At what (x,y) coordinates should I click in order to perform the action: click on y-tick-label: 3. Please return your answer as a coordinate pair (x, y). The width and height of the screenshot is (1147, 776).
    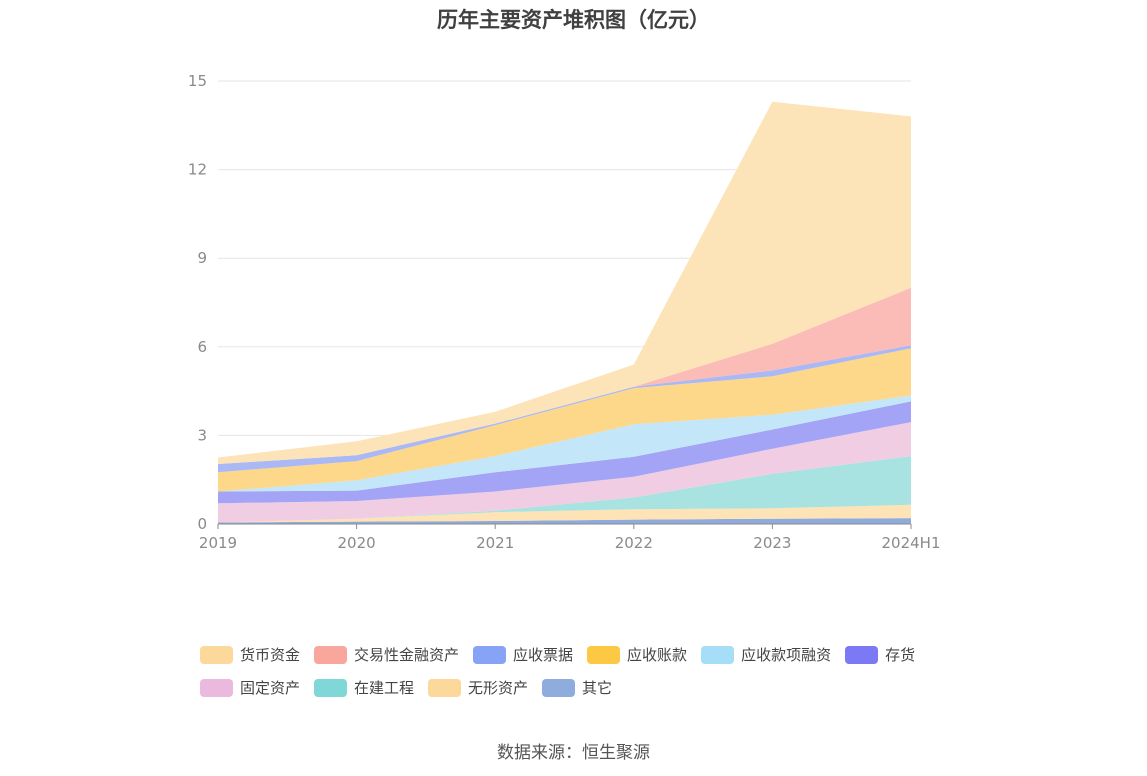
    Looking at the image, I should click on (202, 435).